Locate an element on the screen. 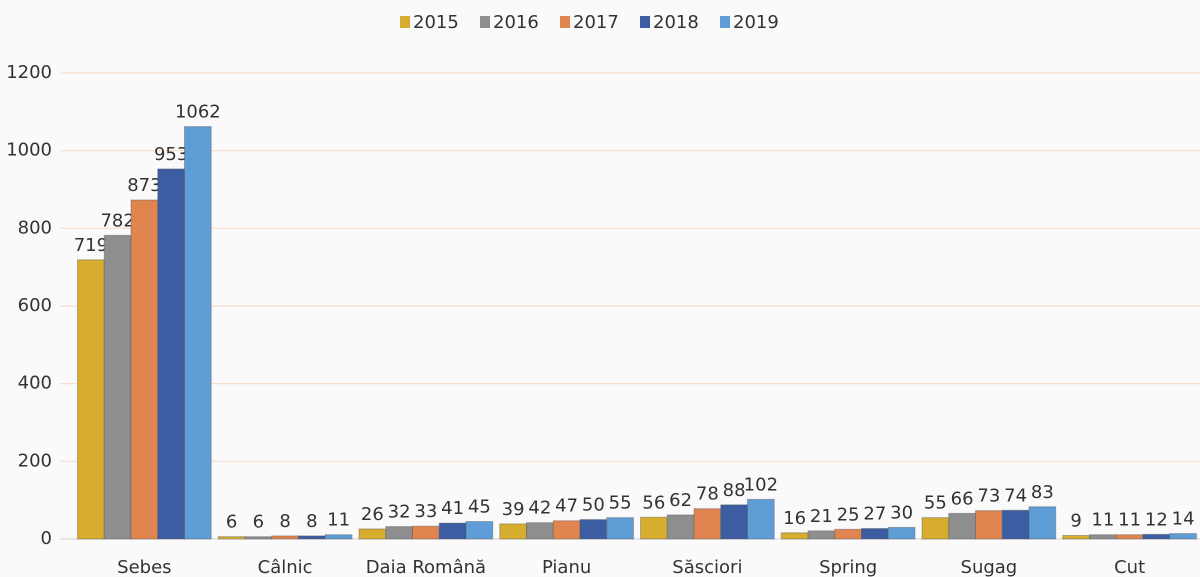 The width and height of the screenshot is (1200, 577). data-label: 102 is located at coordinates (761, 484).